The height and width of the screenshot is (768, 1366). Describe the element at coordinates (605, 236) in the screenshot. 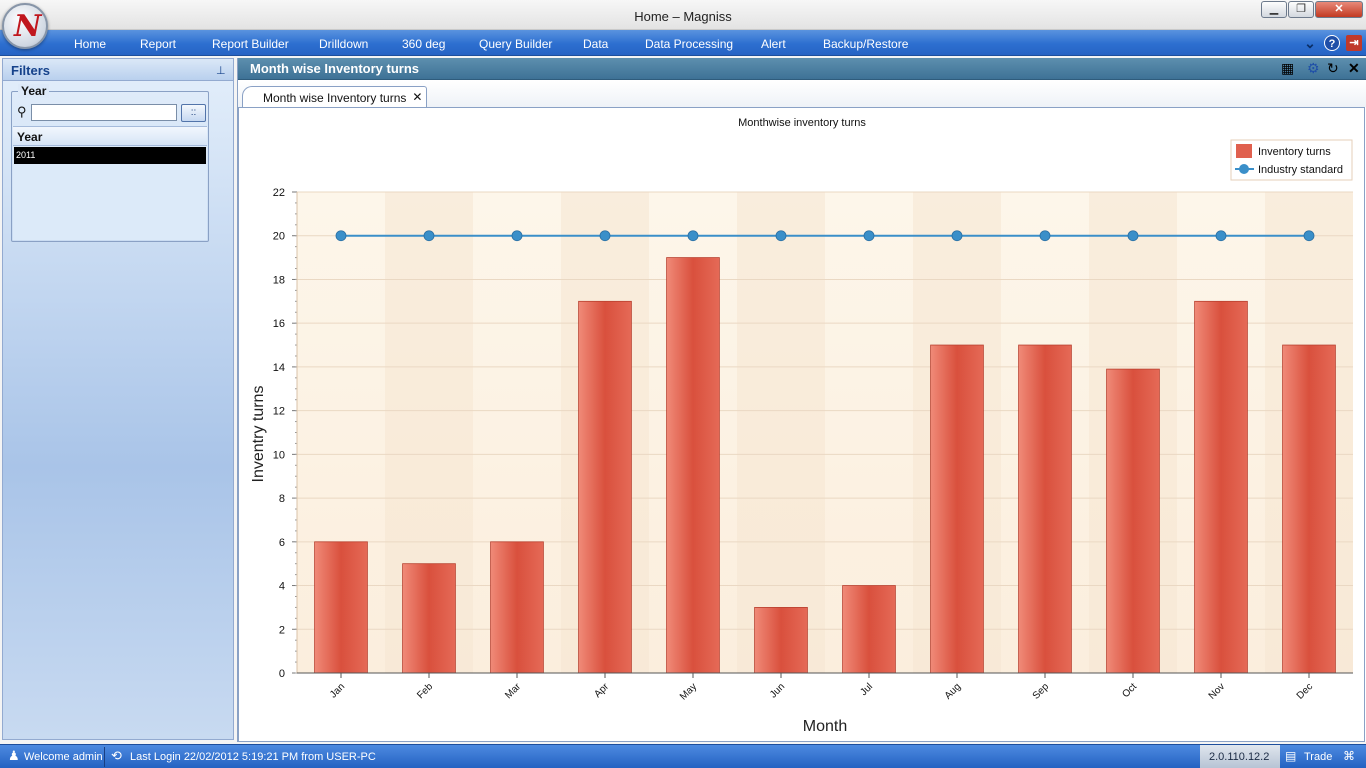

I see `industry-standard-point-apr` at that location.